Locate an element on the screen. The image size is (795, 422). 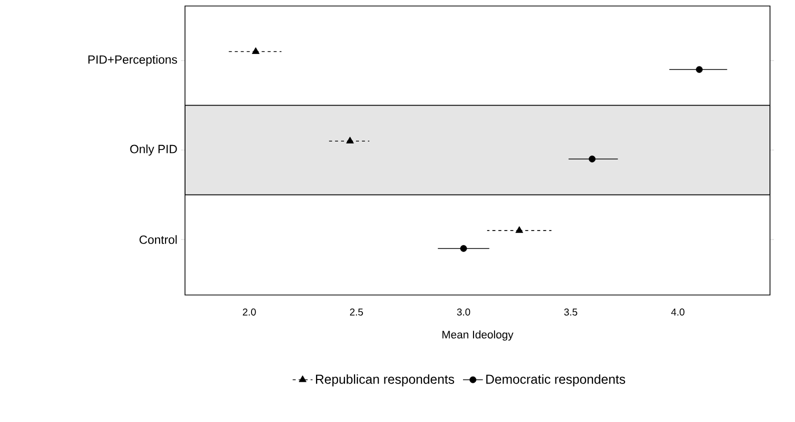
x-tick-label: 2.0 is located at coordinates (249, 312).